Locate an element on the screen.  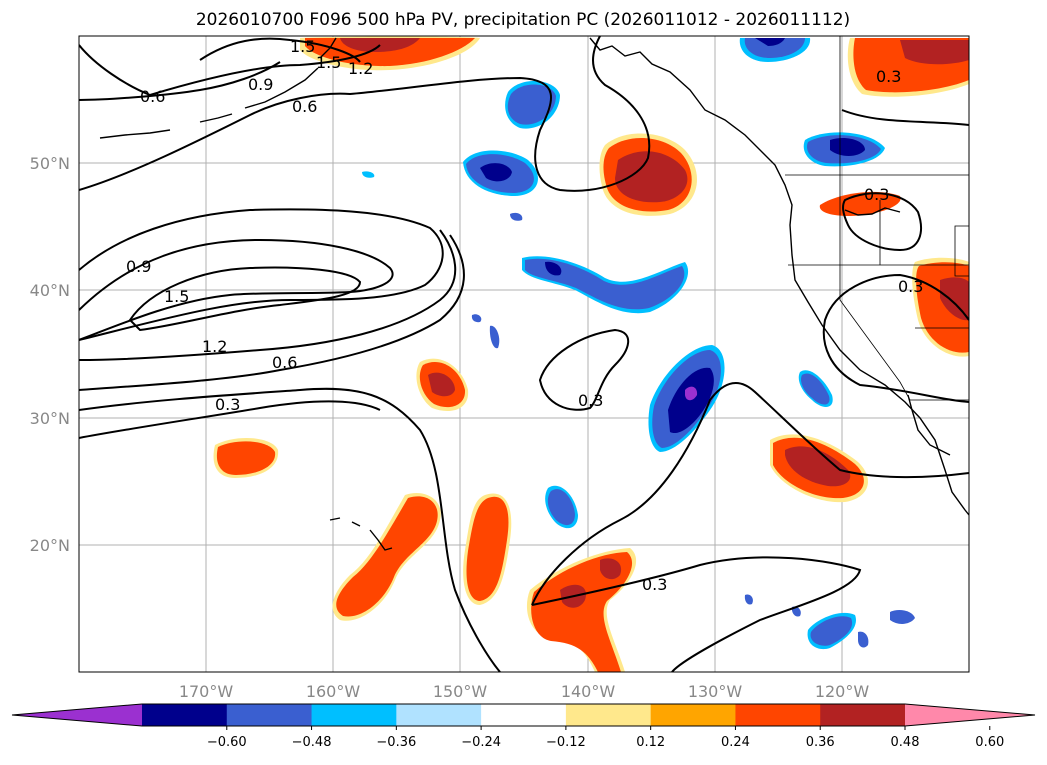
colorbar-tick-label: −0.60 is located at coordinates (227, 742).